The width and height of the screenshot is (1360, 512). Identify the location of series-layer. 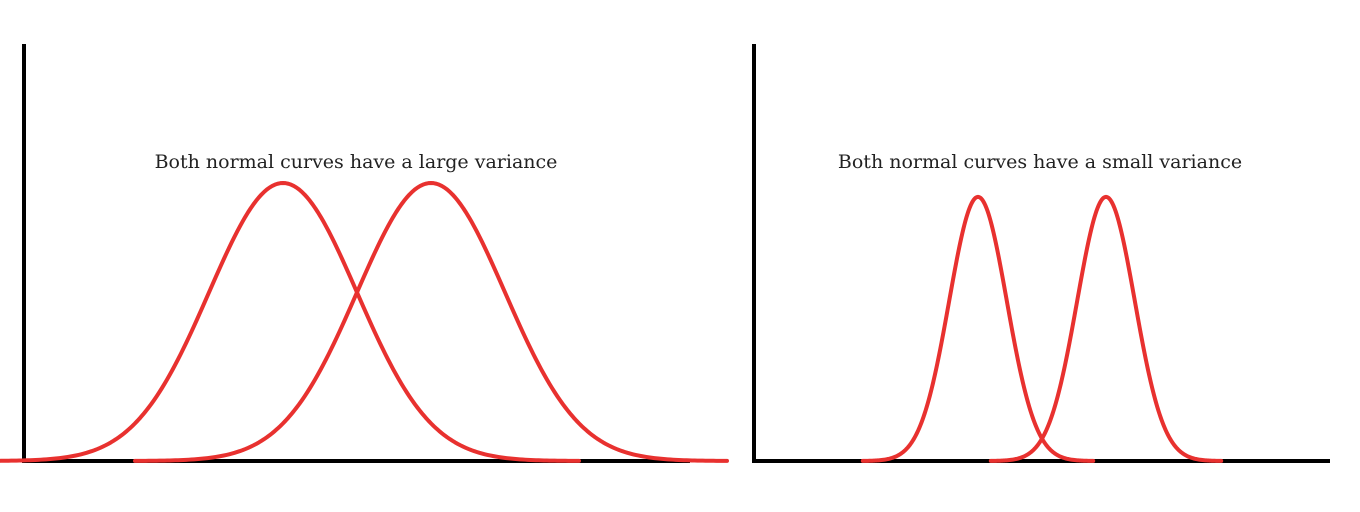
(1042, 328).